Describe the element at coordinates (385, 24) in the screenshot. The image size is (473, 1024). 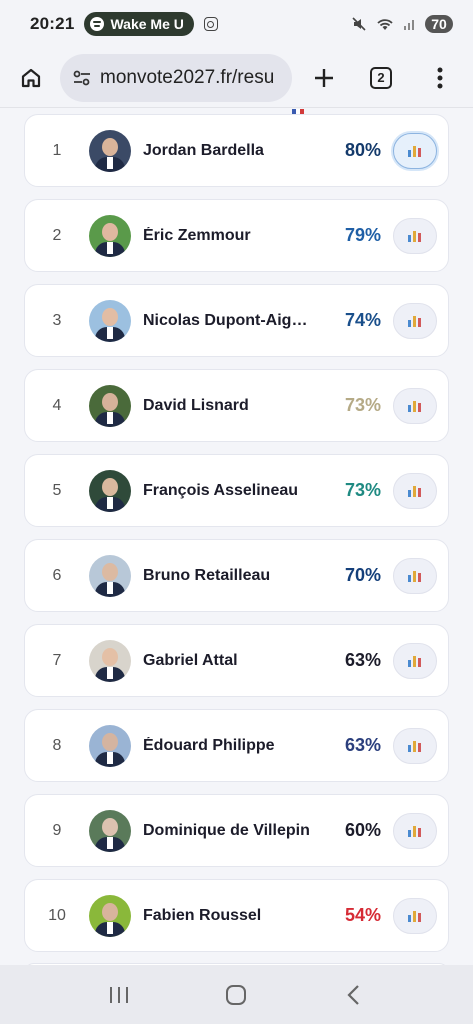
I see `wifi-icon` at that location.